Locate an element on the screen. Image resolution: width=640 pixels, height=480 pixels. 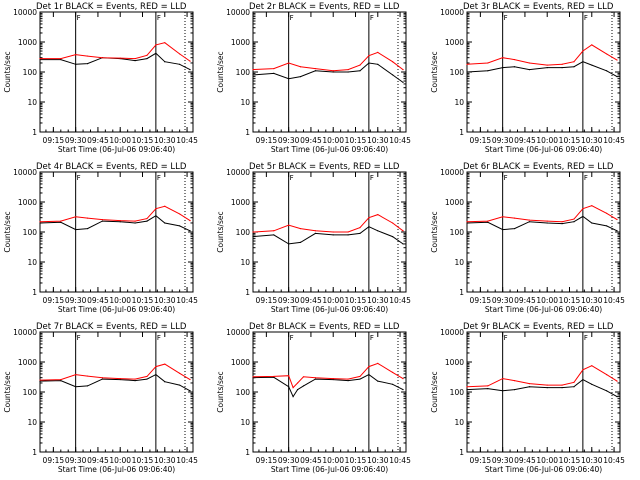
y-axis-label: Counts/sec is located at coordinates (434, 71).